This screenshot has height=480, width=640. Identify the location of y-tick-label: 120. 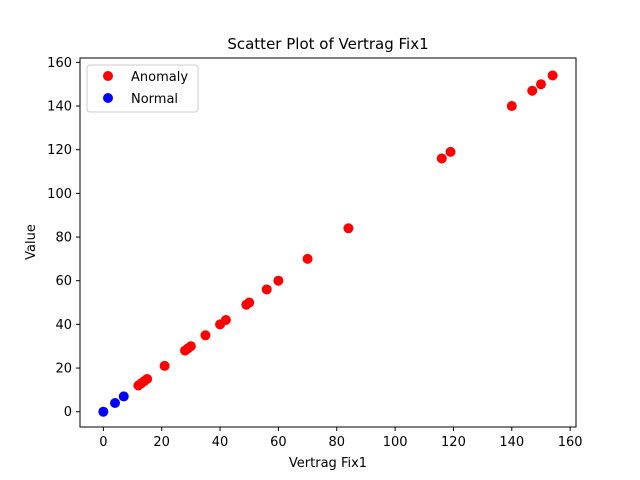
(59, 150).